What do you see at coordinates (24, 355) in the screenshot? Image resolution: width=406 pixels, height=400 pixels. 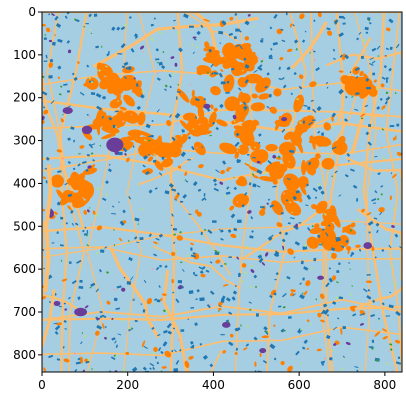 I see `y-tick-label: 800` at bounding box center [24, 355].